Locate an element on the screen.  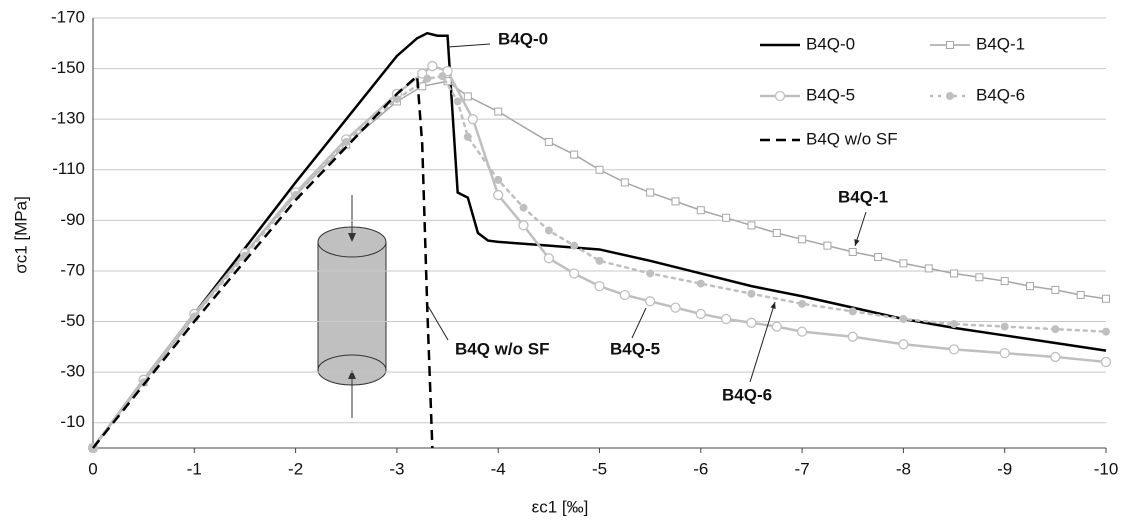
annotation: B4Q-0 is located at coordinates (523, 38).